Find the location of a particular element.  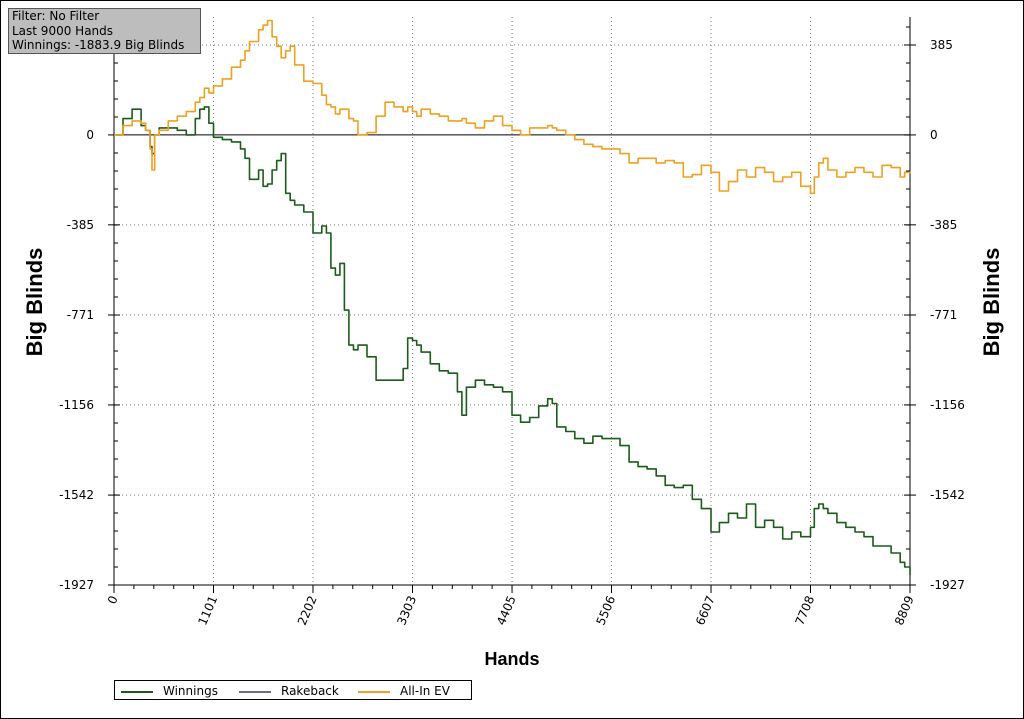

legend-label-rakeback: Rakeback is located at coordinates (310, 691).